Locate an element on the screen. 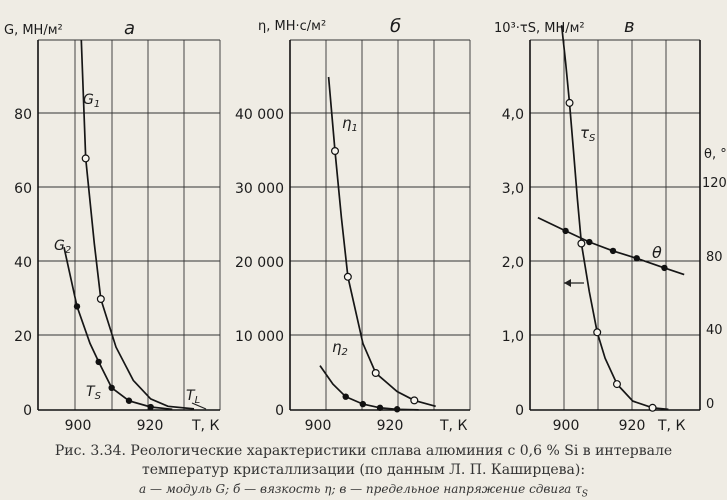 This screenshot has width=727, height=500. panel-a-series-label-g2: GG22 is located at coordinates (62, 247).